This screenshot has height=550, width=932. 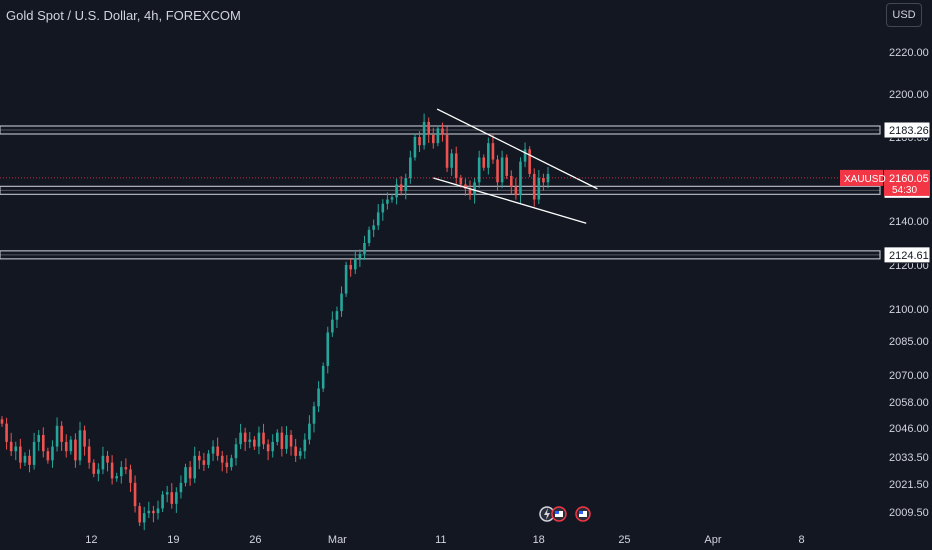 What do you see at coordinates (173, 540) in the screenshot?
I see `x-tick-label: 19` at bounding box center [173, 540].